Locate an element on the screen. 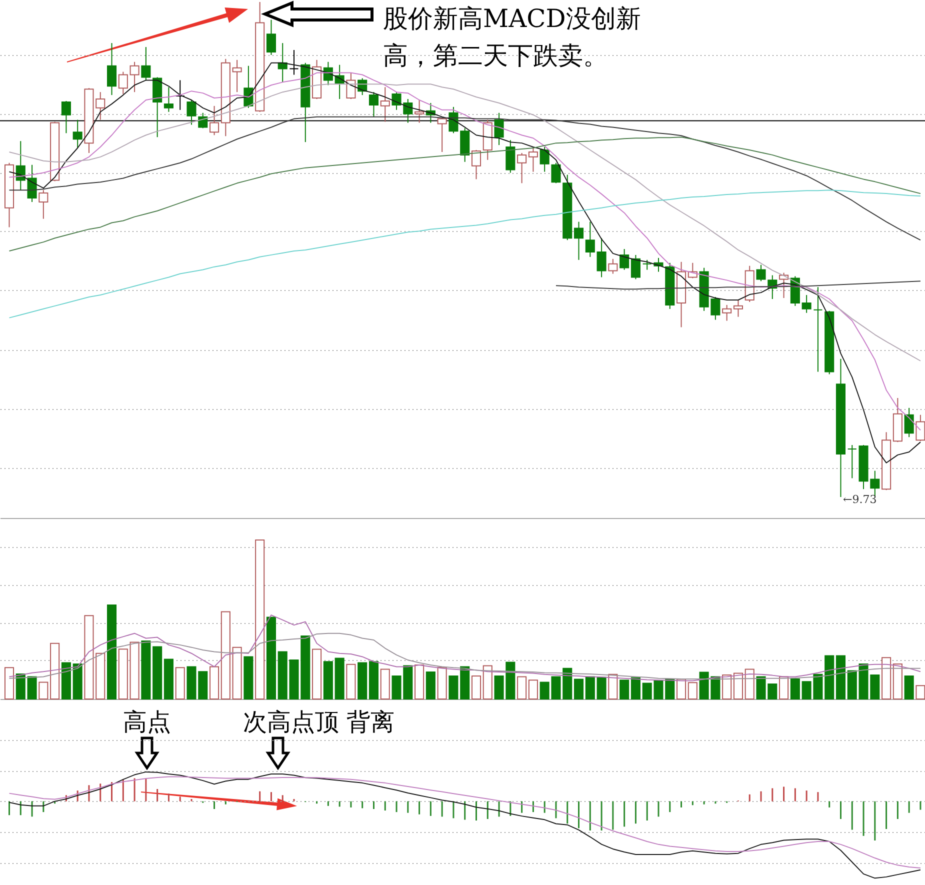 The height and width of the screenshot is (885, 925). annotation: 股价新高MACD没创新高，第二天下跌卖。 is located at coordinates (512, 37).